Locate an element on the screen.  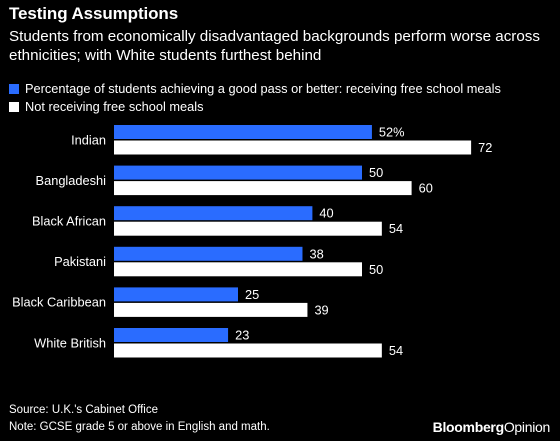
data-label-black-african-not-free-meals: 54 is located at coordinates (396, 228).